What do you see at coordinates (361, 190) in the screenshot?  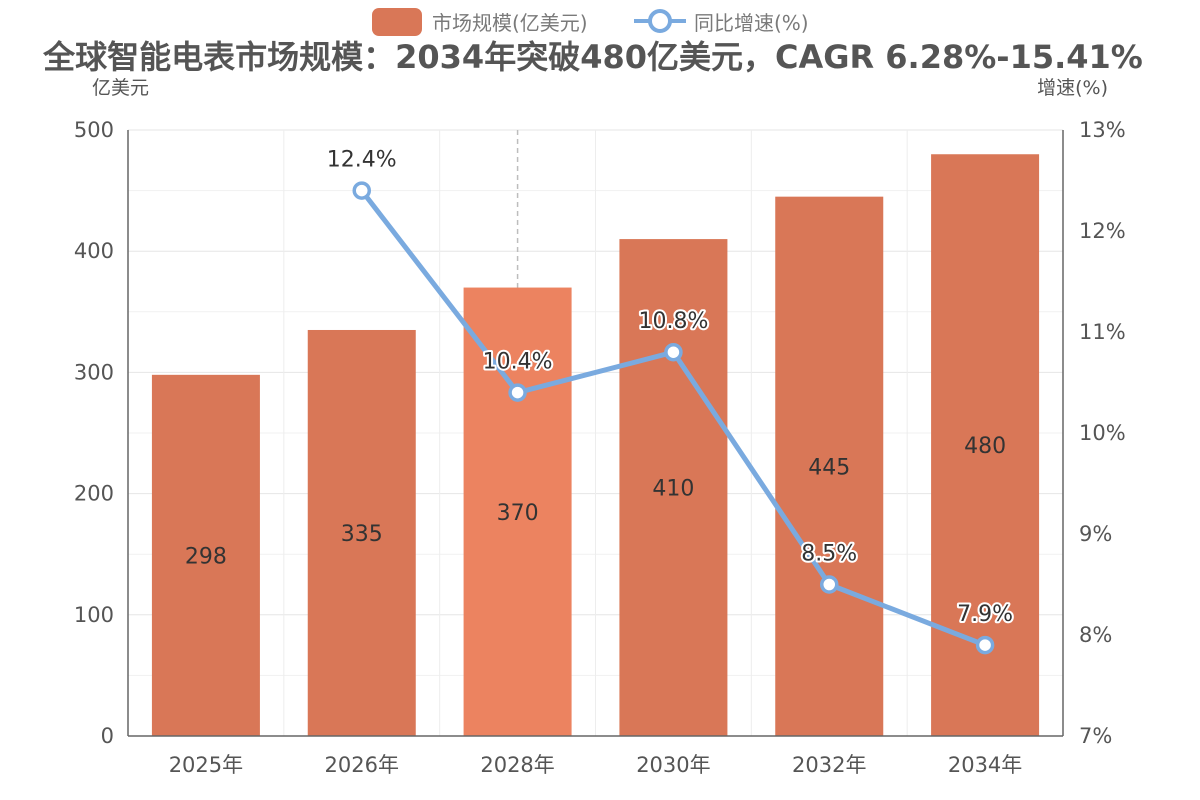 I see `growth-point-2026年` at bounding box center [361, 190].